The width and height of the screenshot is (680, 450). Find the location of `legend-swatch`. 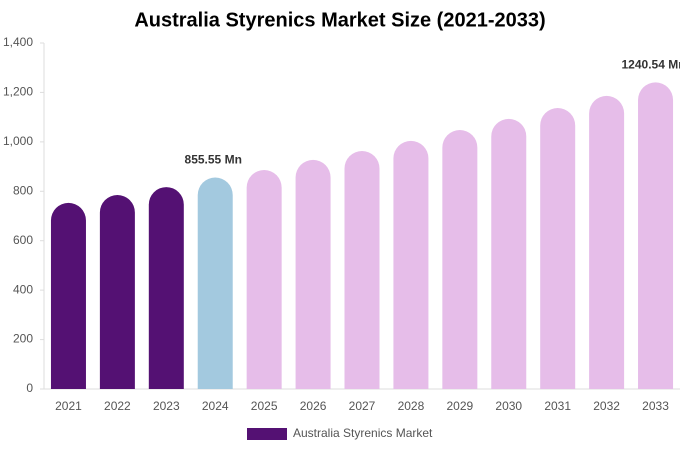

legend-swatch is located at coordinates (267, 434).